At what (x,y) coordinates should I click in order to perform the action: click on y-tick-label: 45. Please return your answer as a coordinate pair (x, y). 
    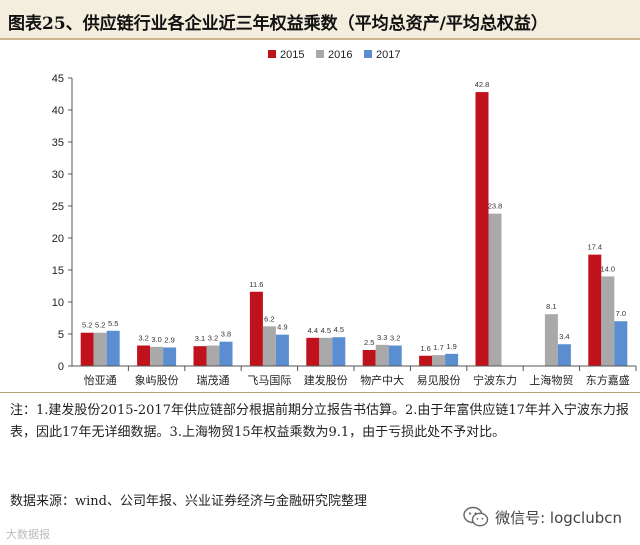
    Looking at the image, I should click on (58, 79).